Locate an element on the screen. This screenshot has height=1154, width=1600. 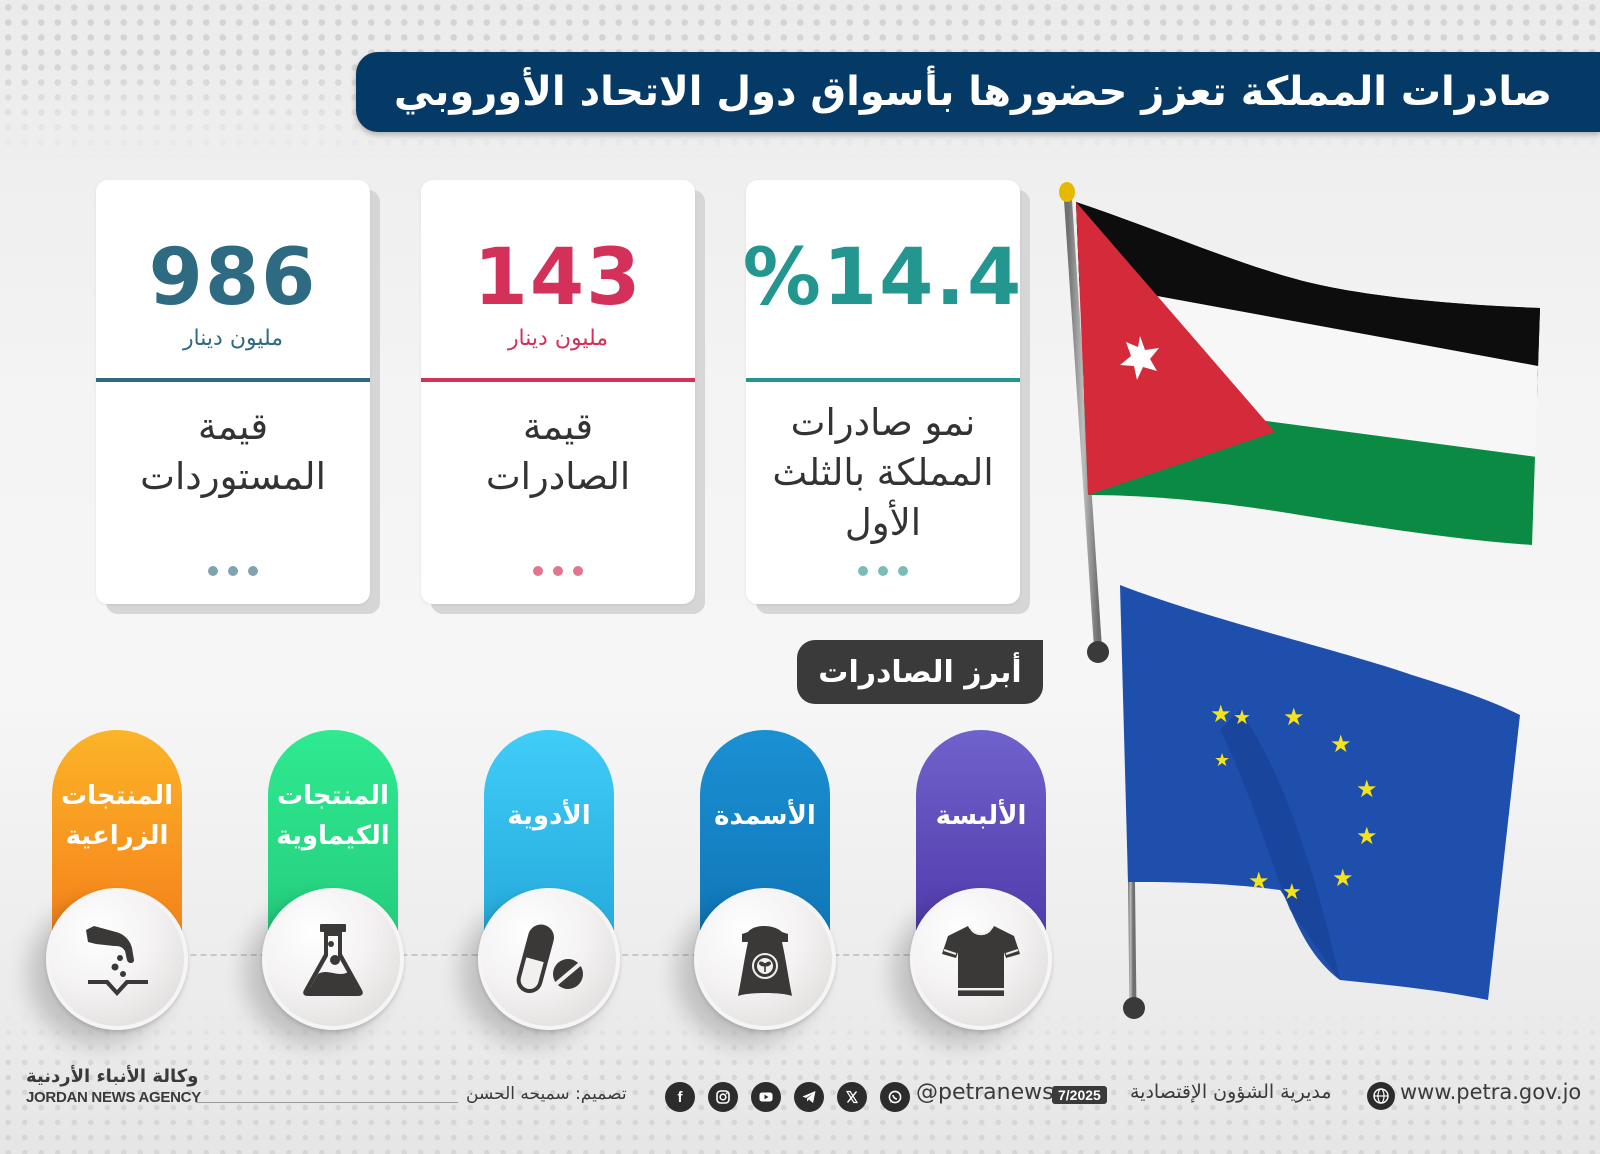
social-handle: @petranews is located at coordinates (985, 1092).